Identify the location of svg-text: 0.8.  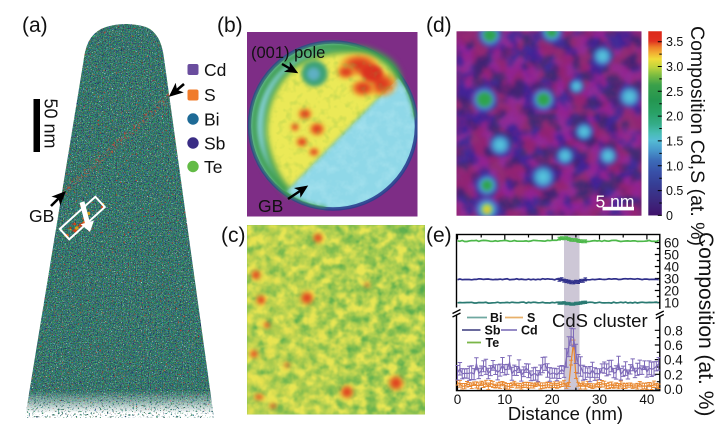
(673, 330).